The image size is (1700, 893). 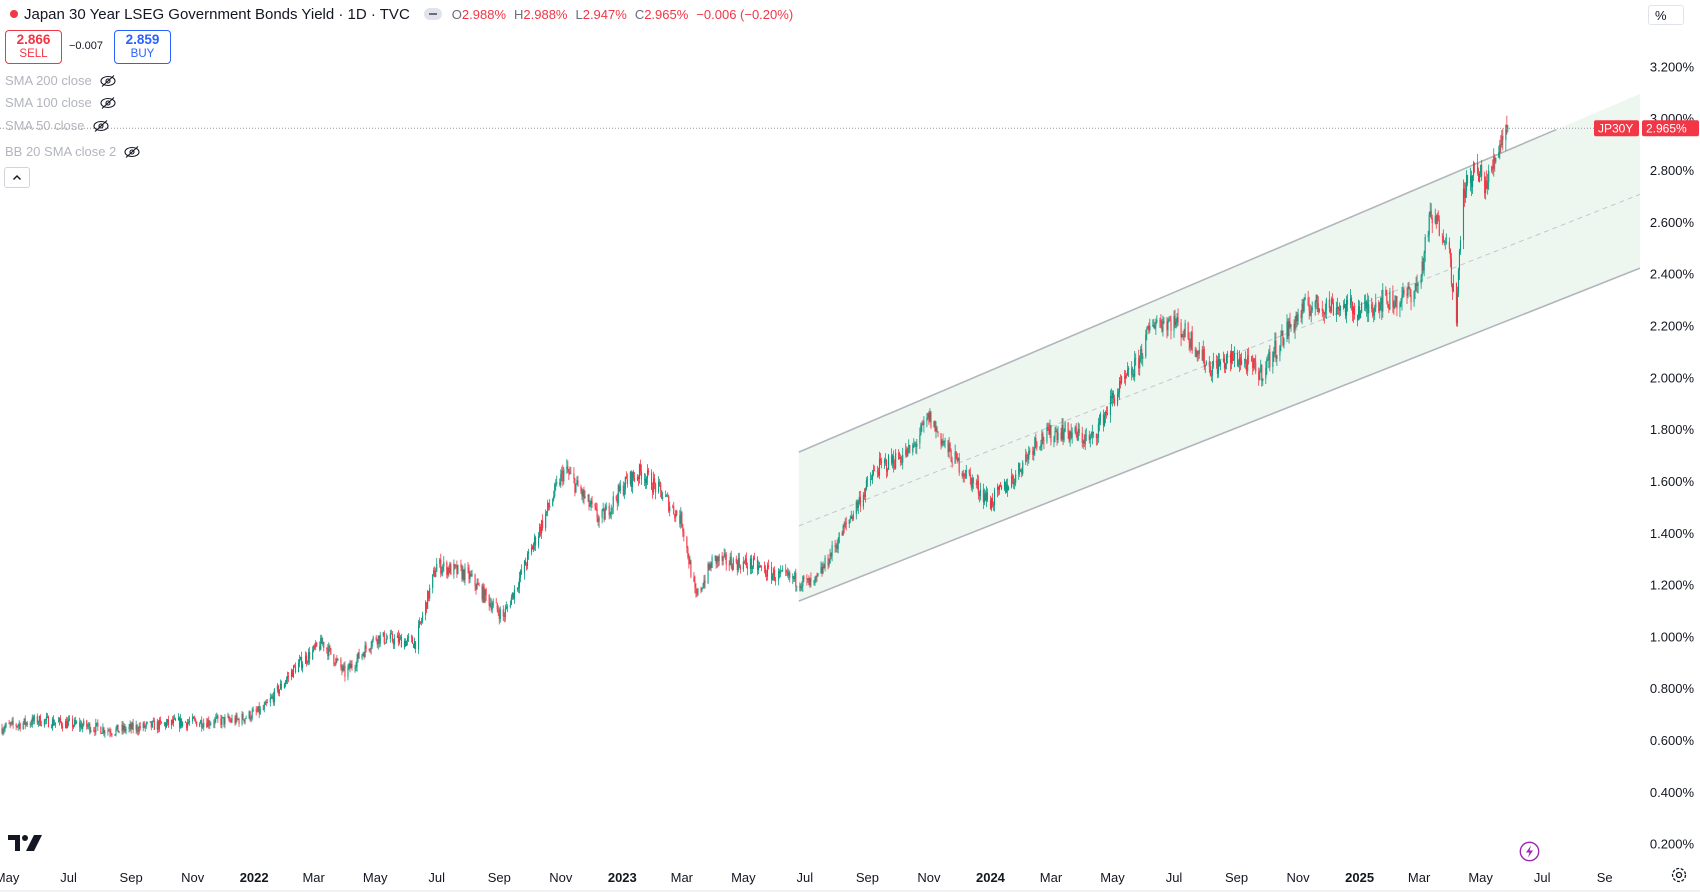 What do you see at coordinates (25, 843) in the screenshot?
I see `tradingview-logo-icon` at bounding box center [25, 843].